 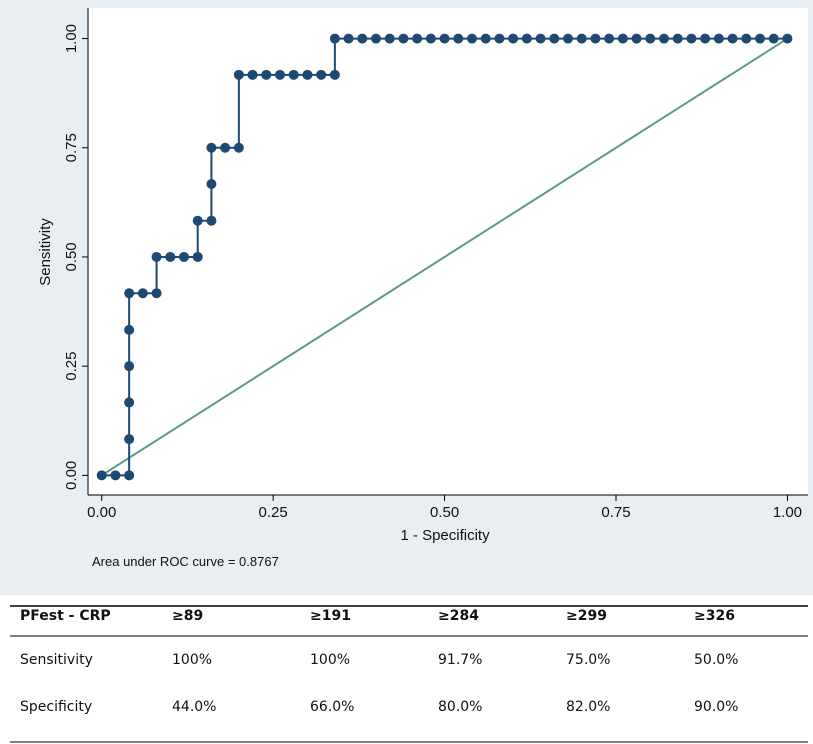 I want to click on table-cell: 75.0%, so click(x=588, y=660).